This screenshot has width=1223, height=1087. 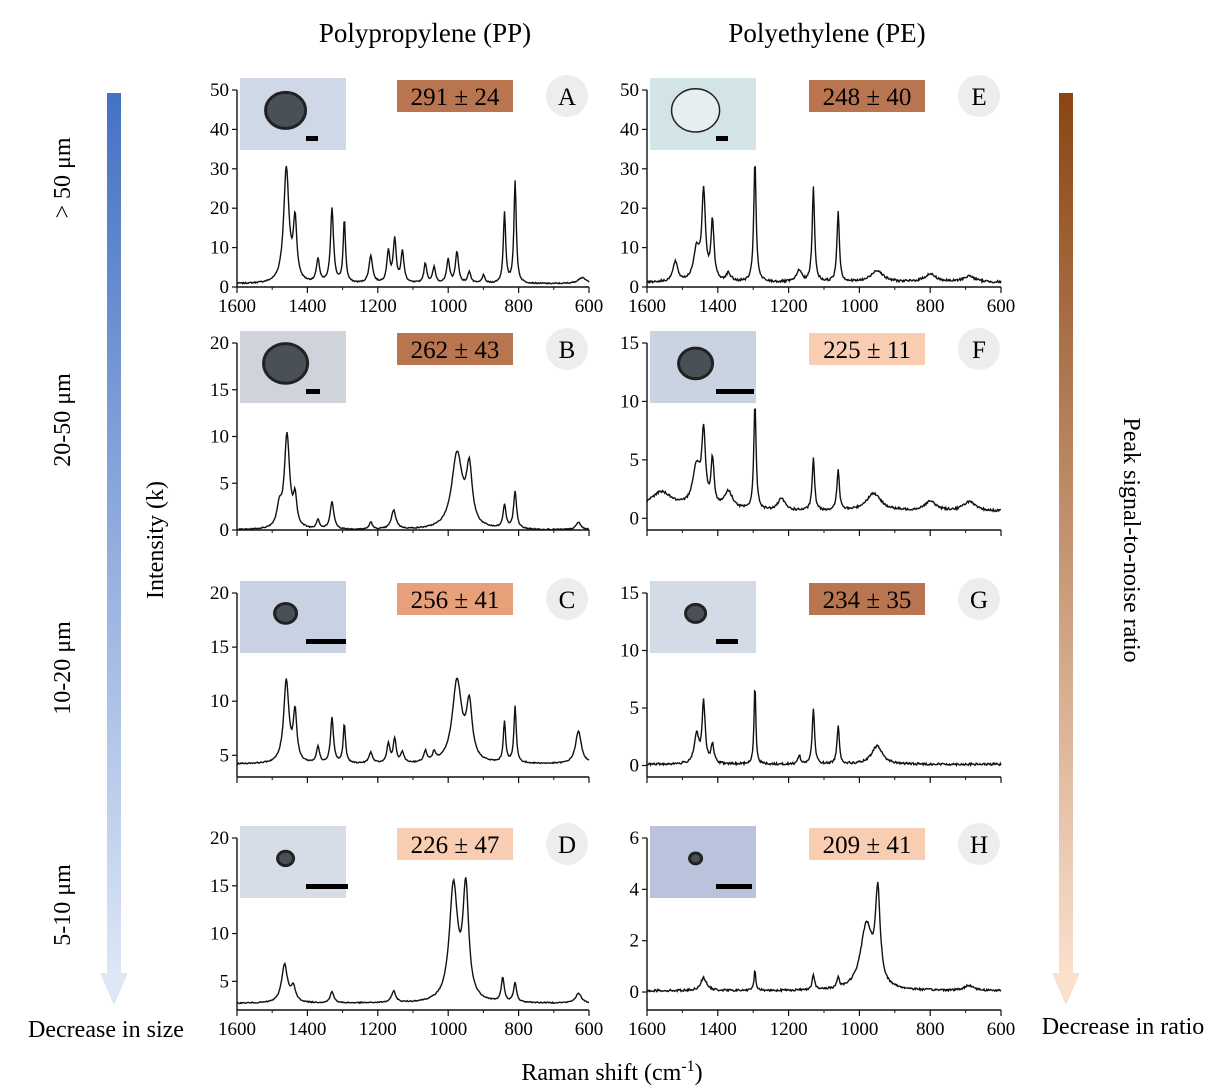 I want to click on y-tick-label: 2, so click(x=635, y=941).